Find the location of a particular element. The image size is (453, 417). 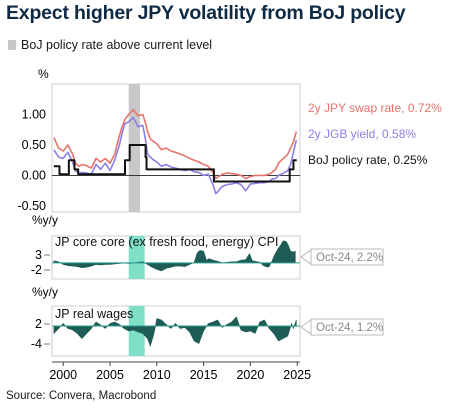

panel-title-2: JP real wages is located at coordinates (94, 314).